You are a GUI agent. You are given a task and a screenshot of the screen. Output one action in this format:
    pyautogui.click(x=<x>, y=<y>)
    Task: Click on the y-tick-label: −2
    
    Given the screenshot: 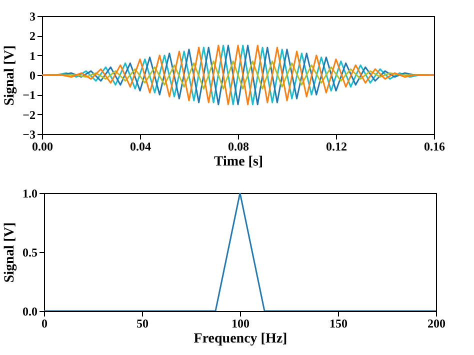 What is the action you would take?
    pyautogui.click(x=29, y=115)
    